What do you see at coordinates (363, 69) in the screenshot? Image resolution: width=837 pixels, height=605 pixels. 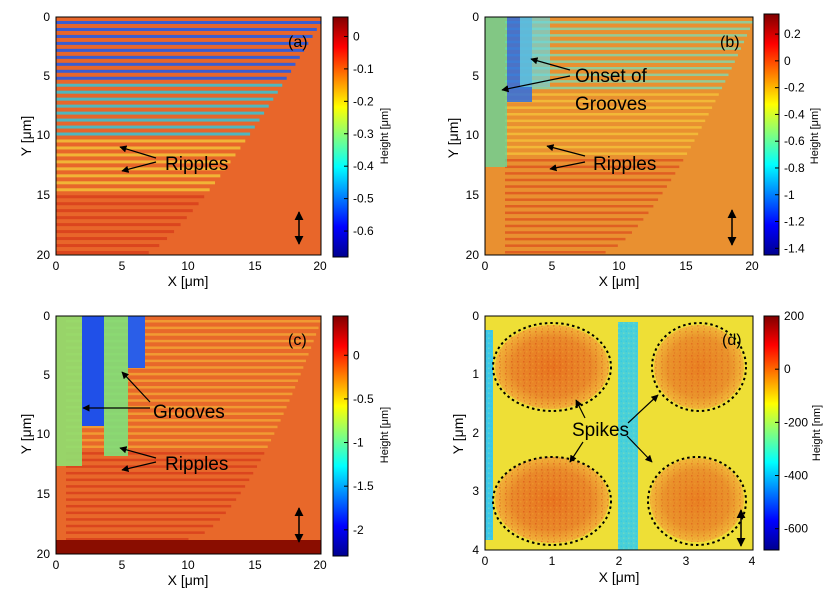 I see `colorbar-tick-label: -0.1` at bounding box center [363, 69].